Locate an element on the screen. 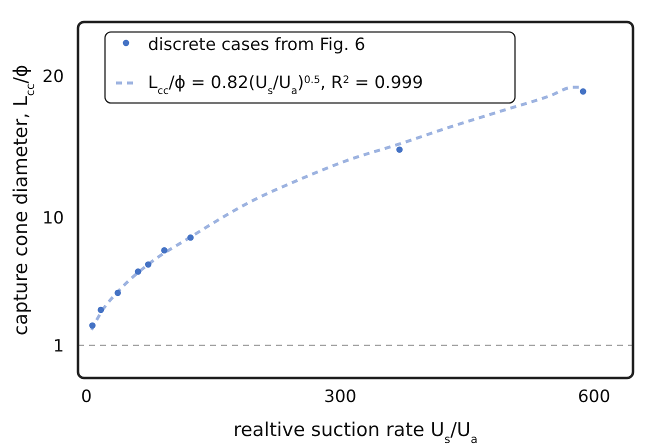 The image size is (662, 448). x-tick-label: 300 is located at coordinates (340, 397).